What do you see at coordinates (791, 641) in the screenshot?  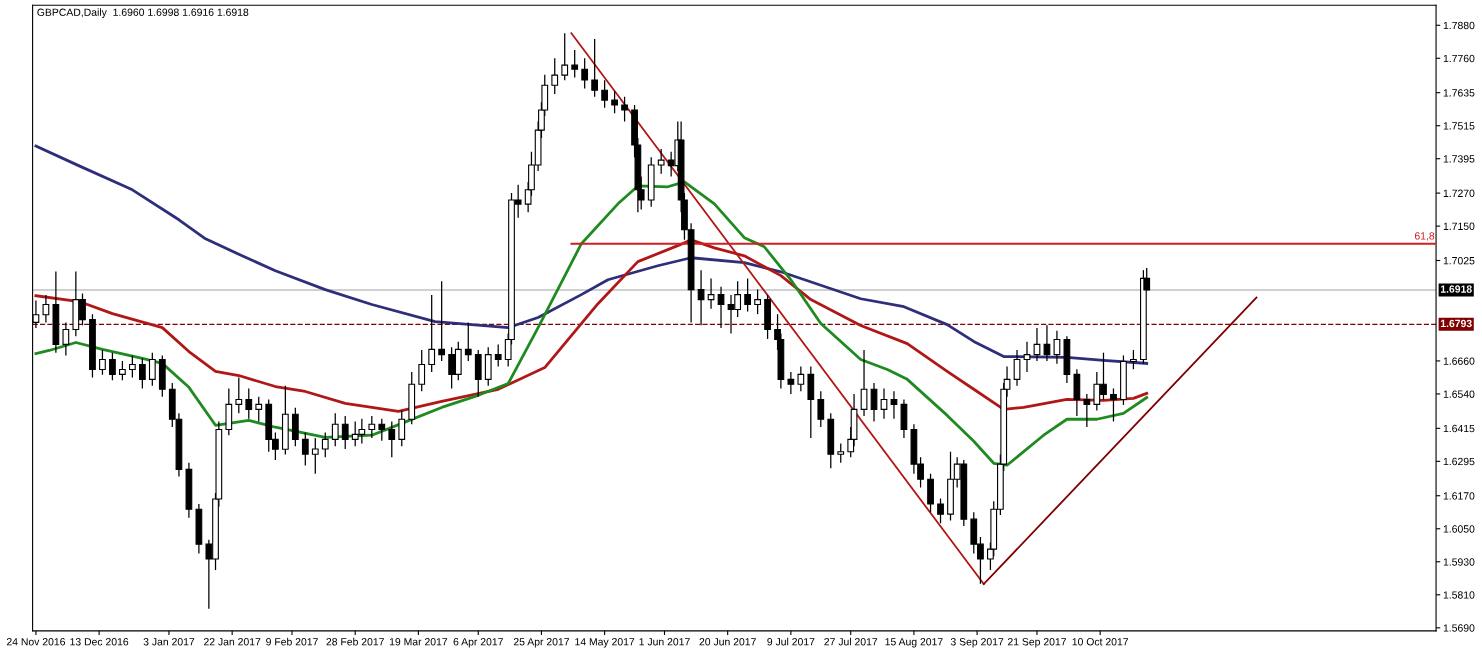 I see `x-tick-label: 9 Jul 2017` at bounding box center [791, 641].